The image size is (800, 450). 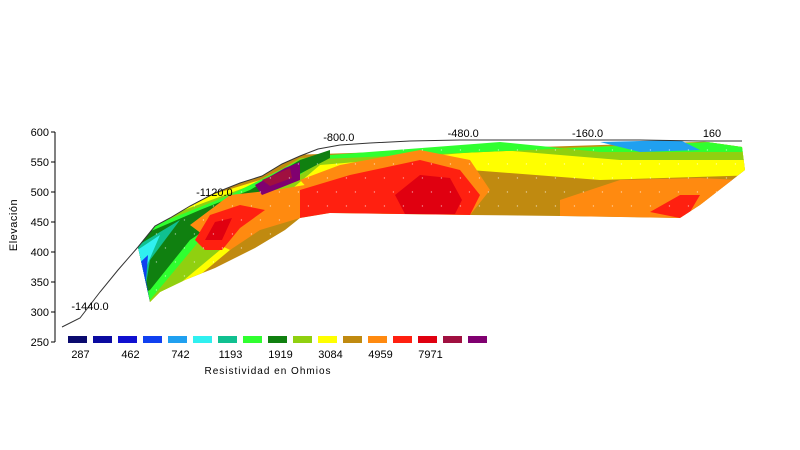 I want to click on legend-label: 742, so click(x=180, y=355).